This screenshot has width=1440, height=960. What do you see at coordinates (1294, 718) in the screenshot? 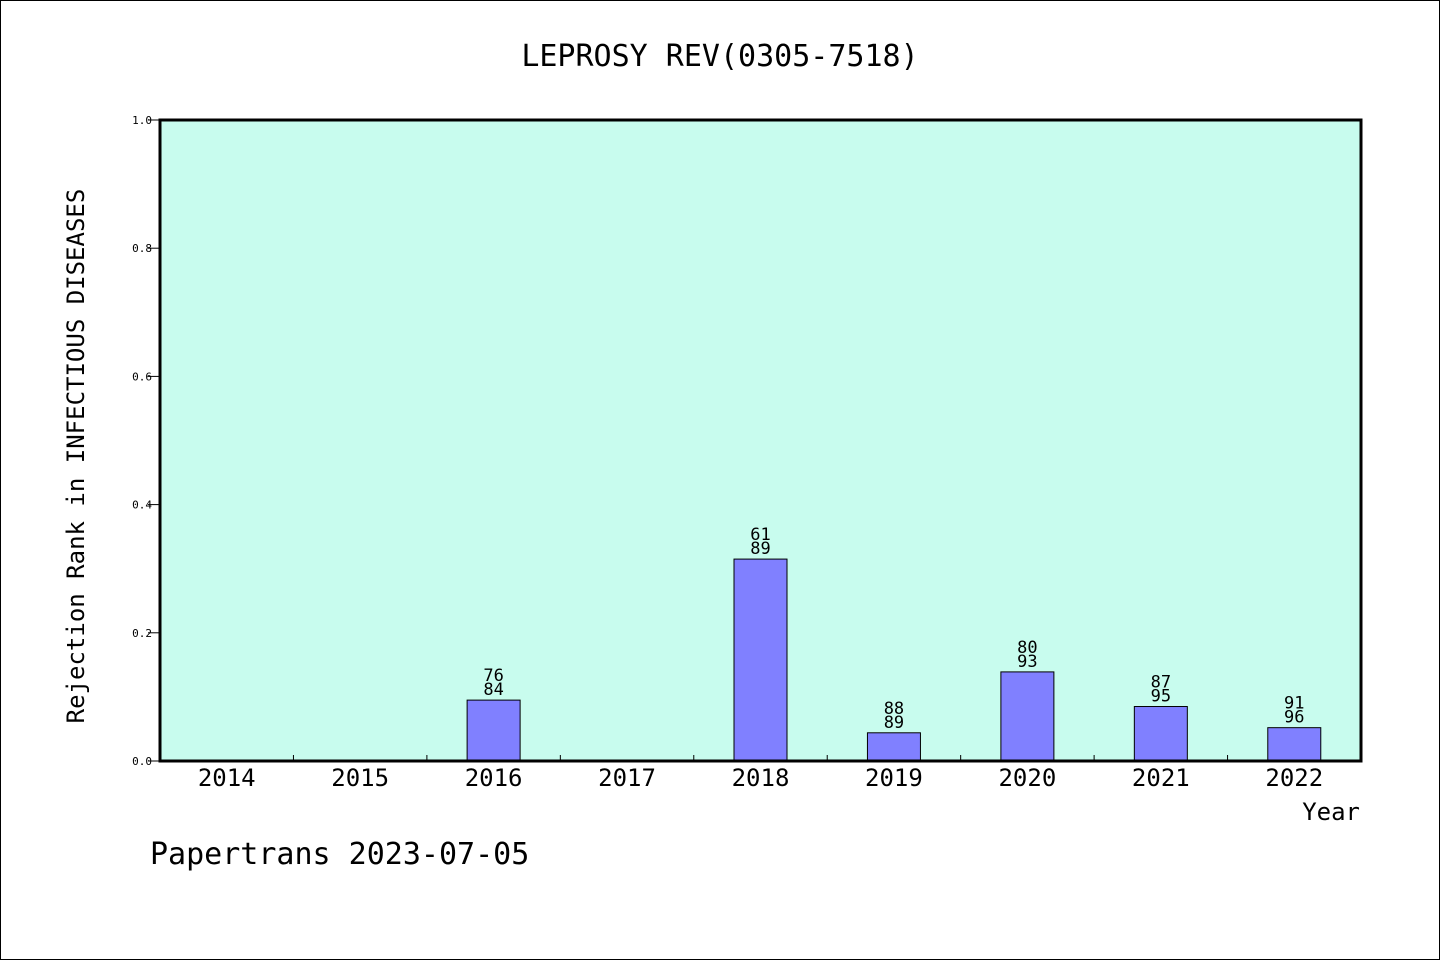
I see `bar-label-bottom: 96` at bounding box center [1294, 718].